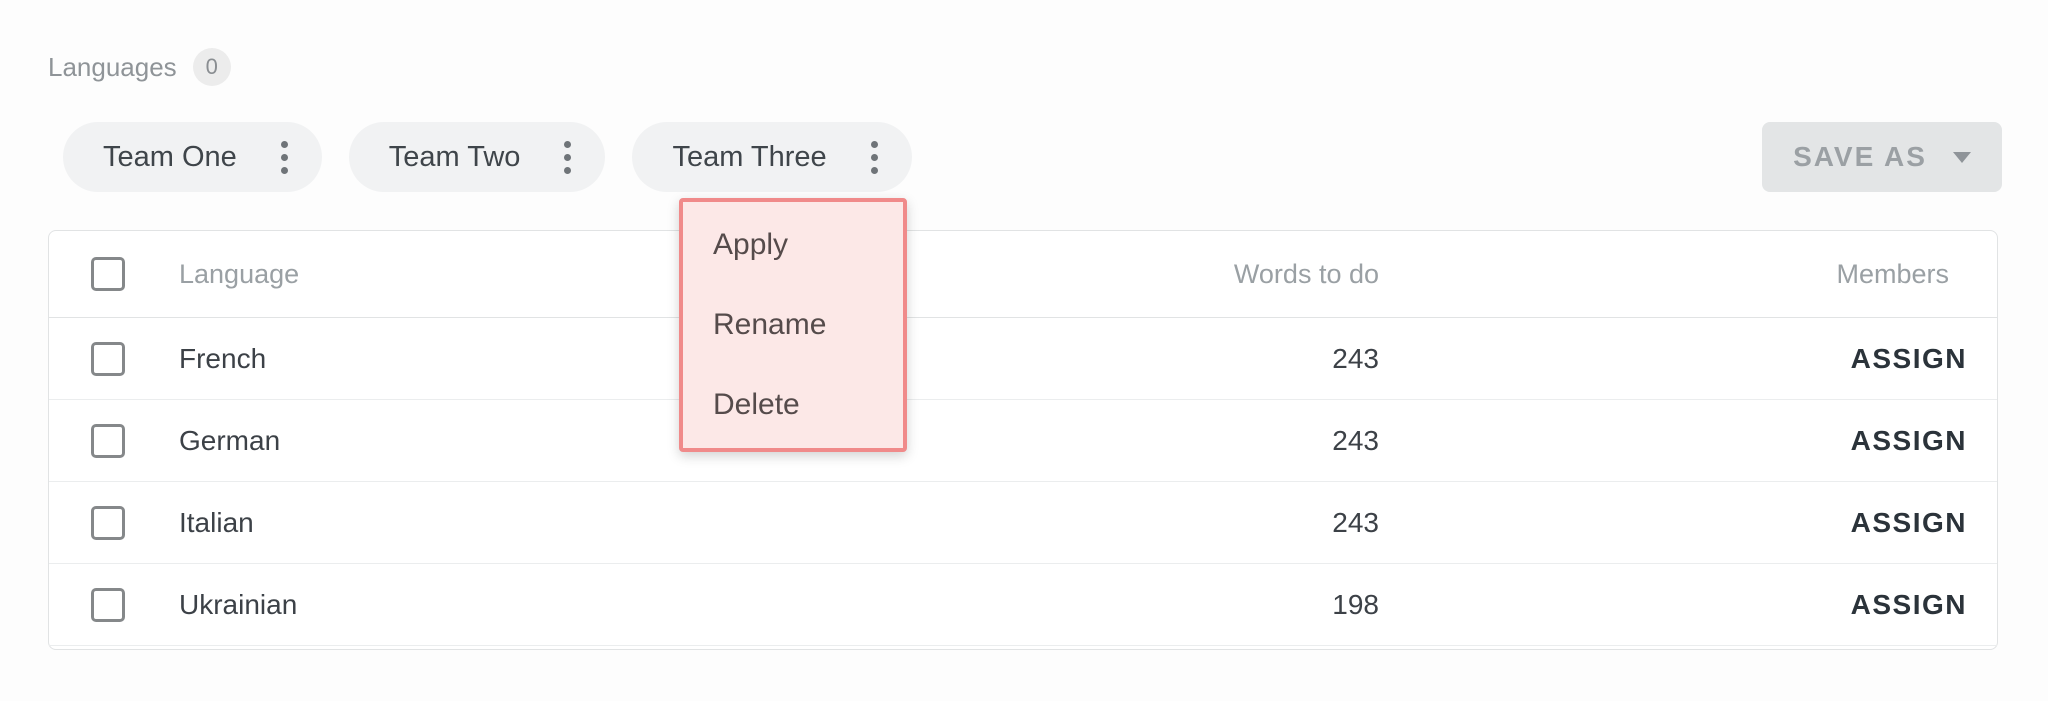 The height and width of the screenshot is (701, 2048). What do you see at coordinates (170, 156) in the screenshot?
I see `team-chip-label: Team One` at bounding box center [170, 156].